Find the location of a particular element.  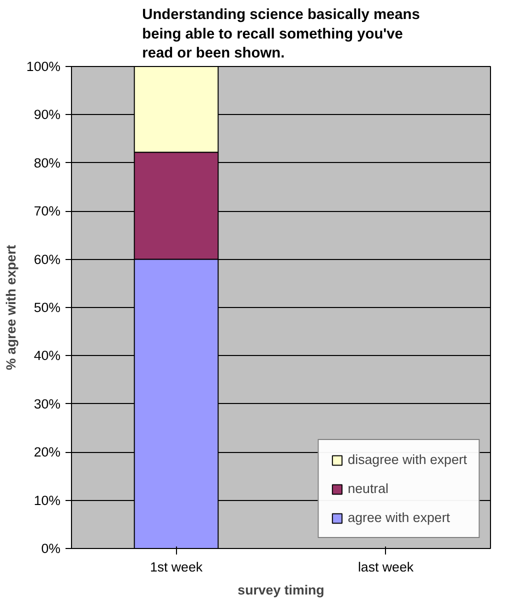

x-tick-label: 1st week is located at coordinates (176, 567).